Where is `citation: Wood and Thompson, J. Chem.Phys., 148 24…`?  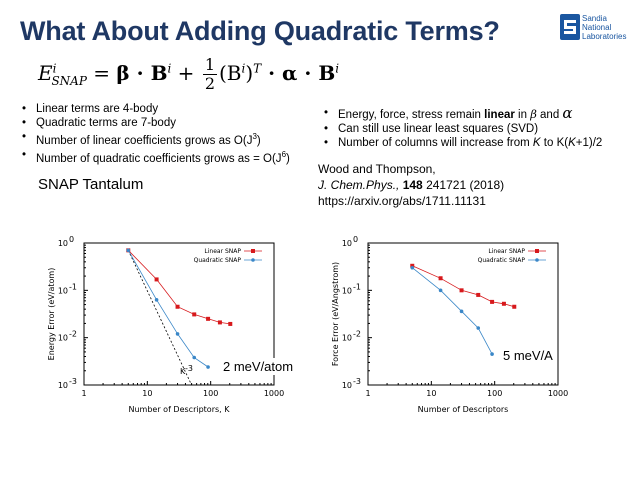
citation: Wood and Thompson, J. Chem.Phys., 148 24… is located at coordinates (411, 185).